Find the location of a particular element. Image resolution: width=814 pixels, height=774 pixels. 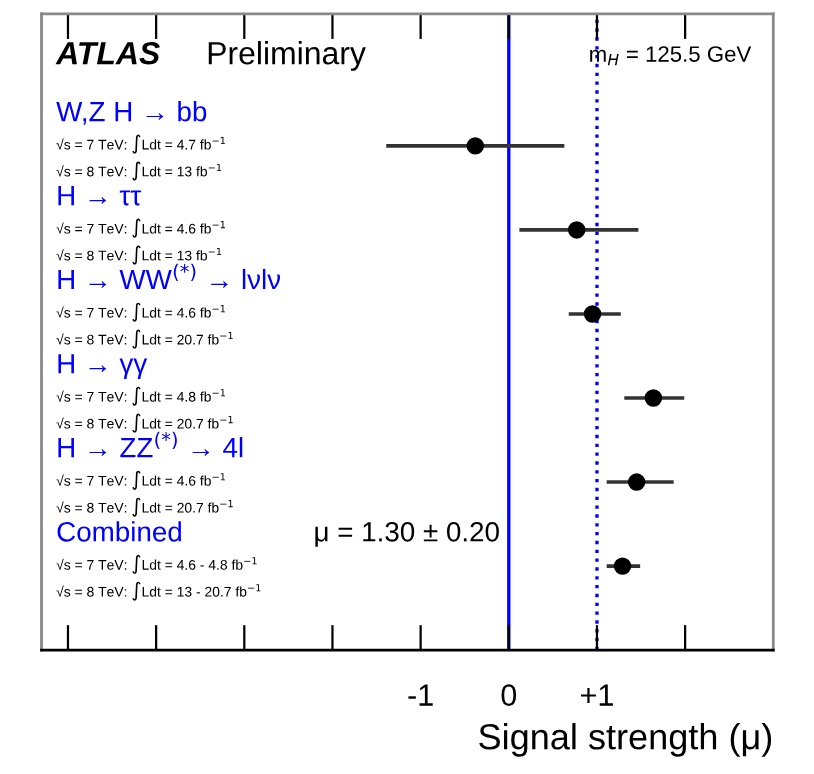

x-axis-title: Signal strength (μ) is located at coordinates (625, 740).